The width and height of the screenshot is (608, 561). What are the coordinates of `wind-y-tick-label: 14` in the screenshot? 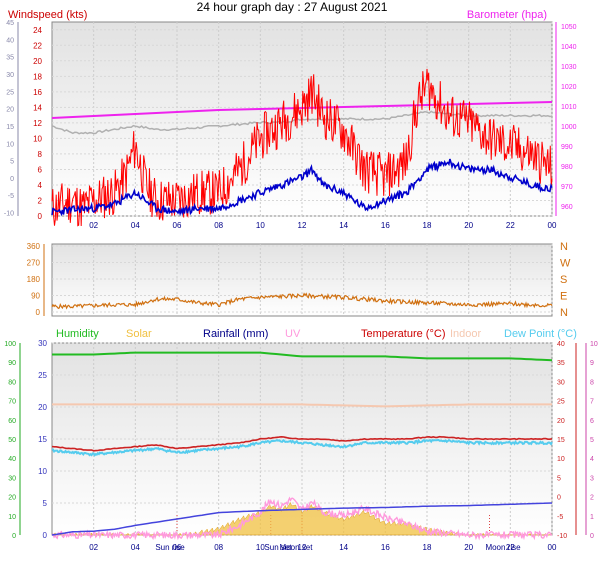 It's located at (37, 107).